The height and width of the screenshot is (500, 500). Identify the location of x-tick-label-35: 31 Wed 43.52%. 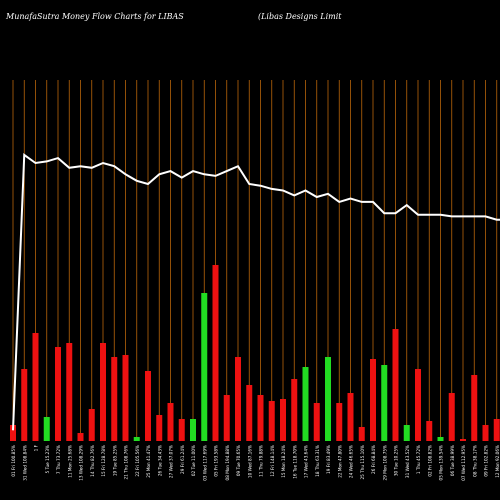
(407, 461).